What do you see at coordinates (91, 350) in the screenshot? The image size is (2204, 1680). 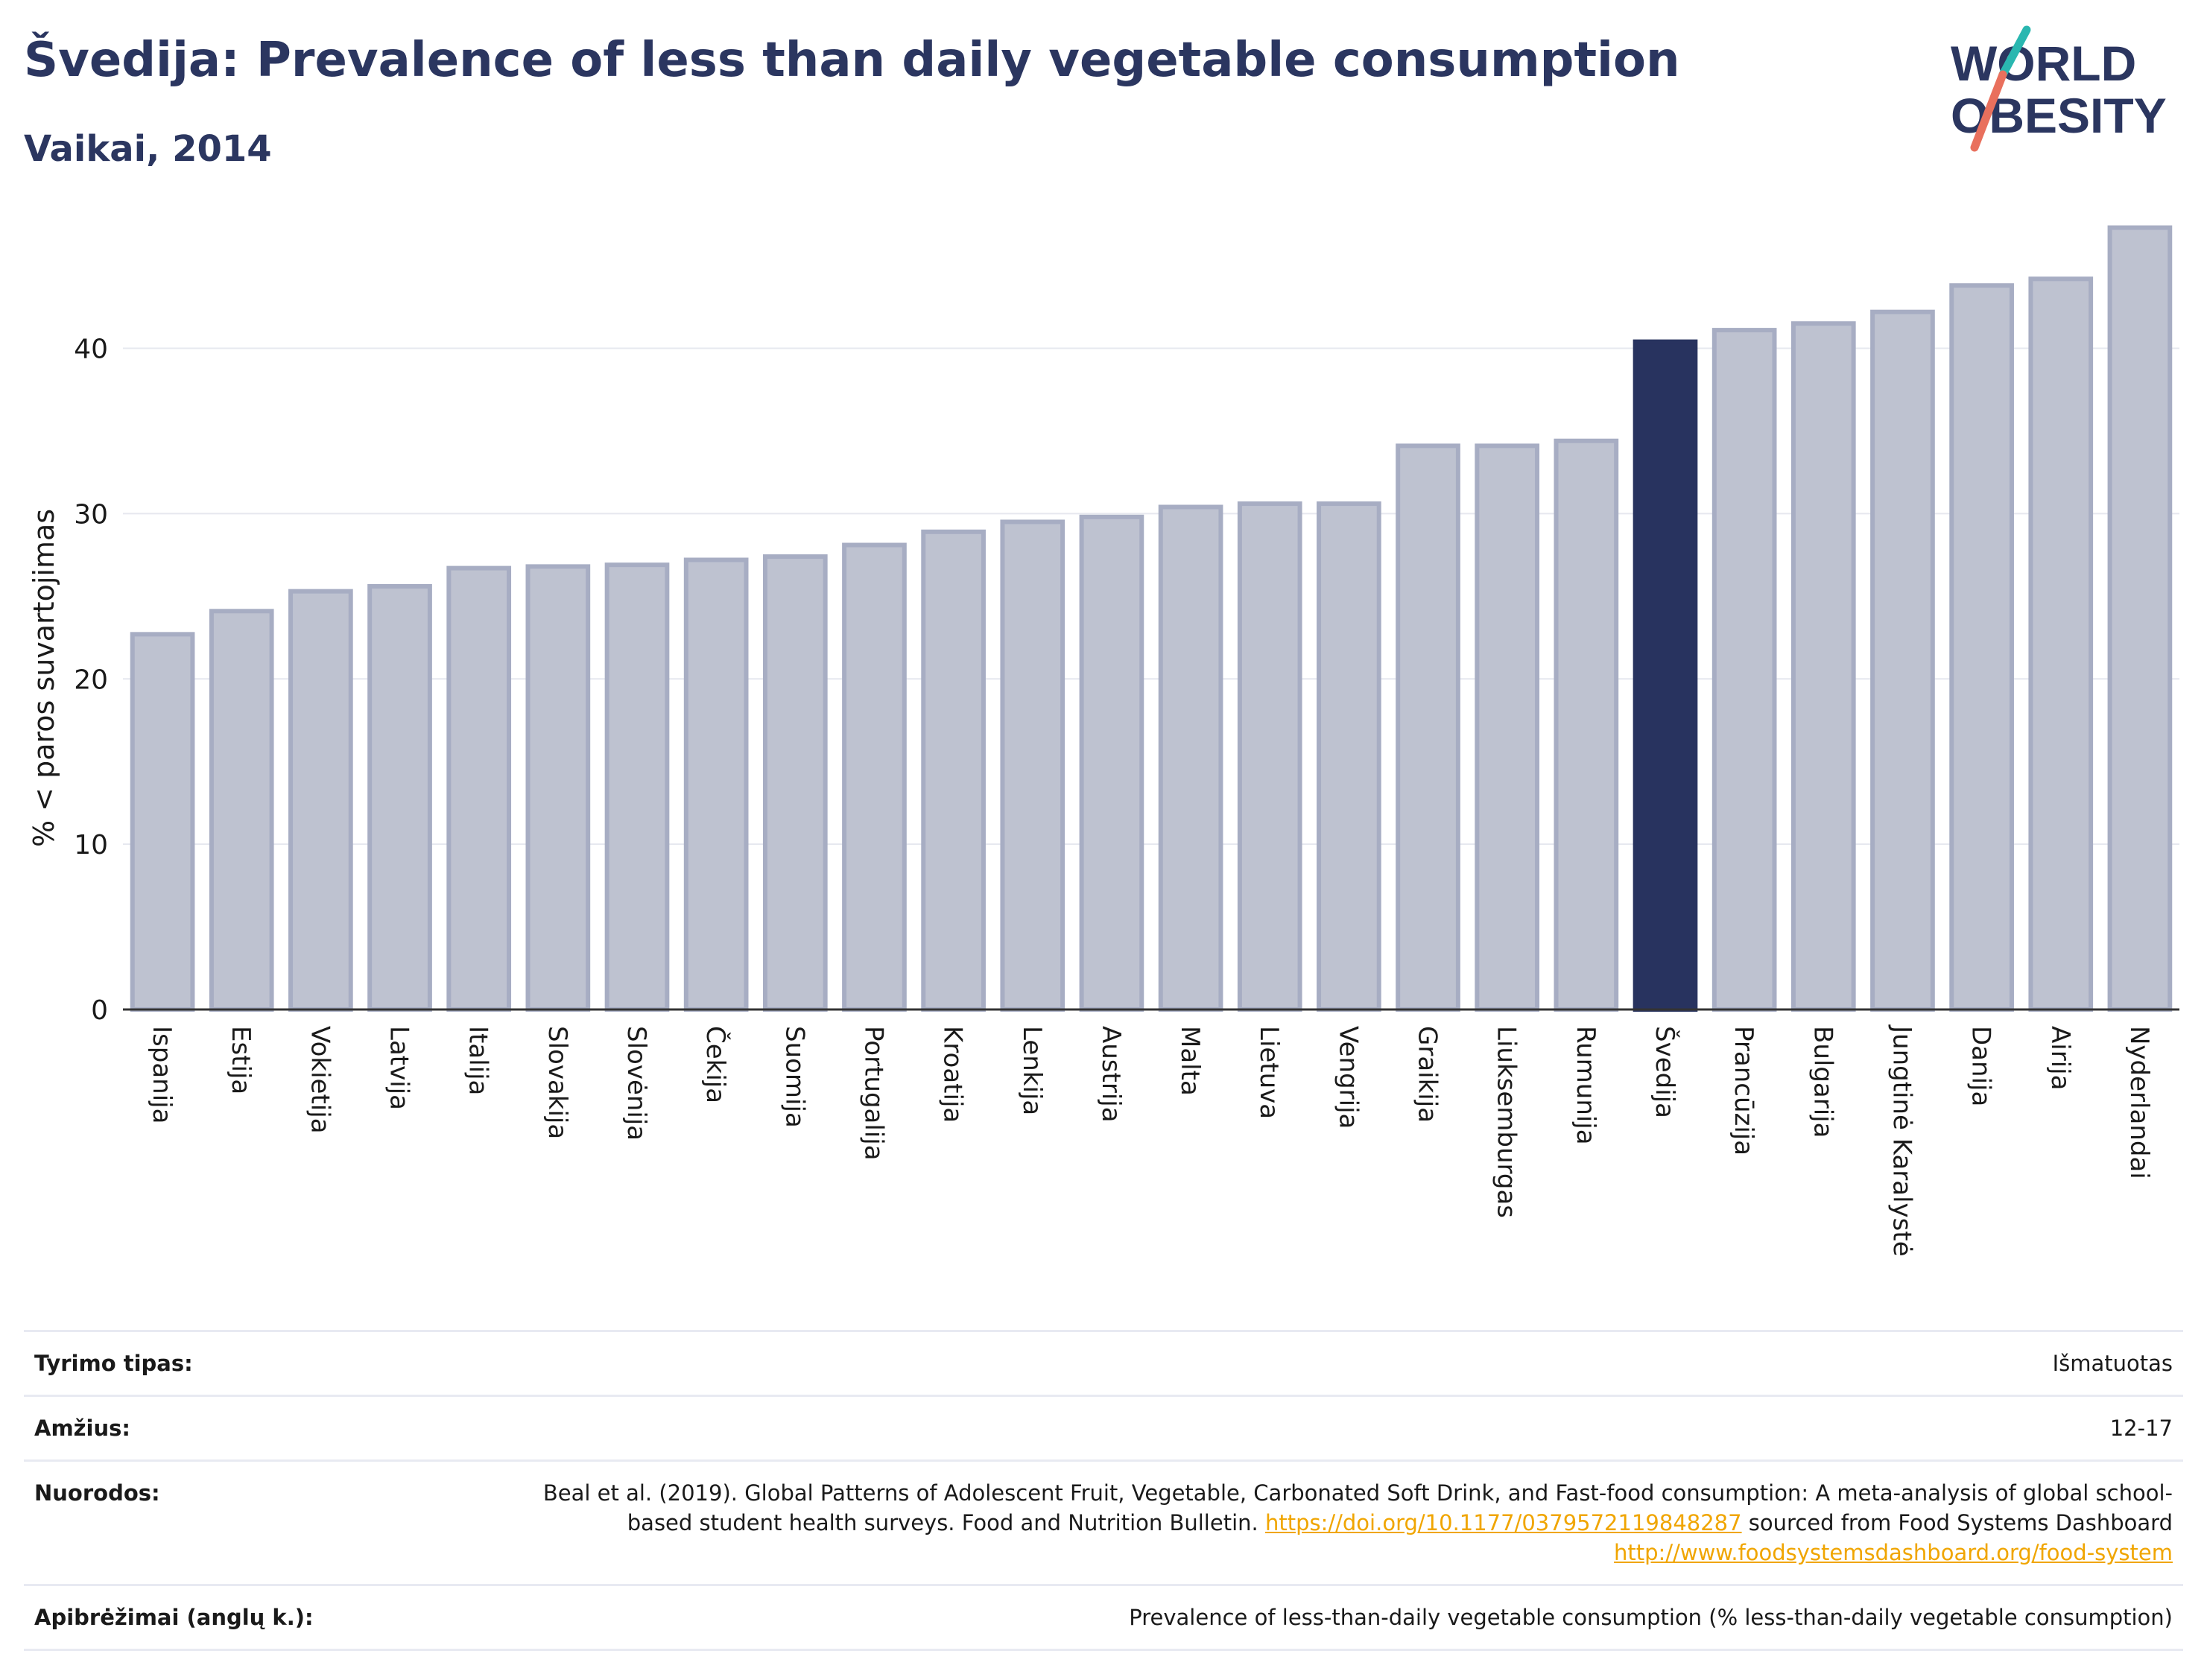 I see `y-tick-label: 40` at bounding box center [91, 350].